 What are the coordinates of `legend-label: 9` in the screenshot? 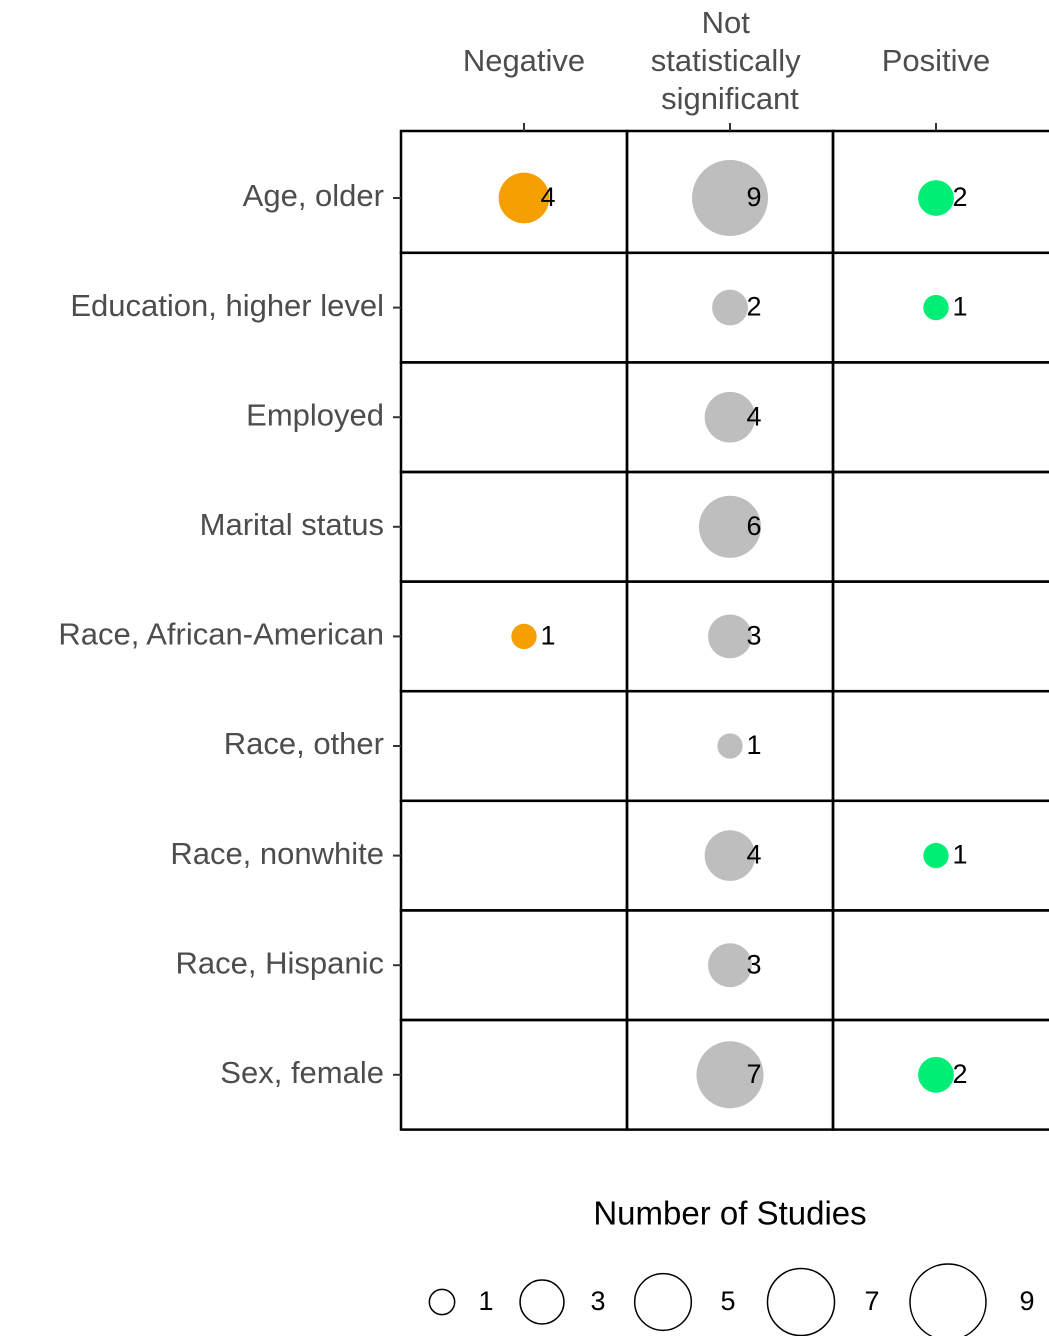 It's located at (1026, 1301).